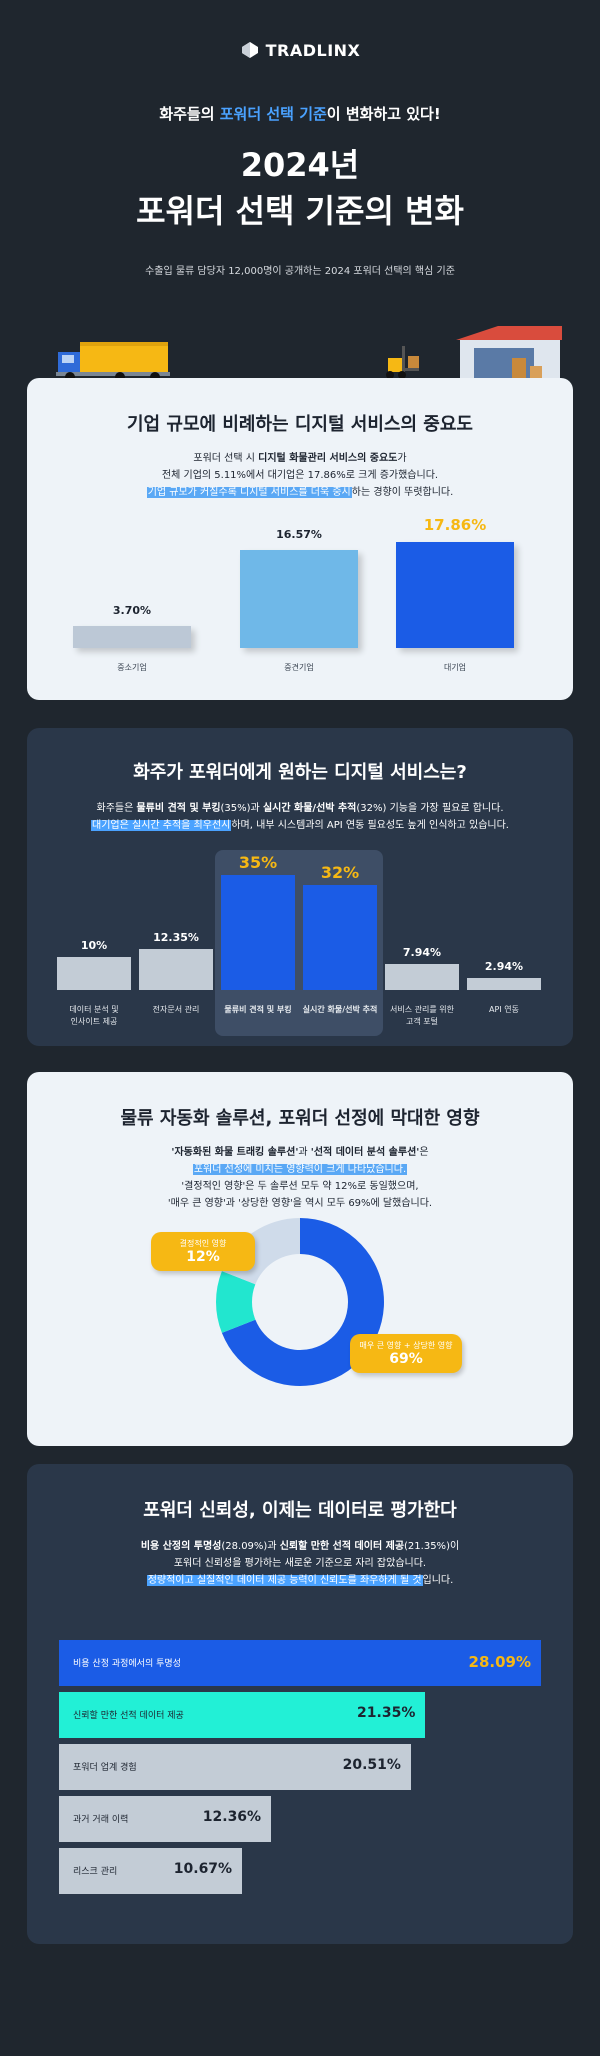  What do you see at coordinates (300, 165) in the screenshot?
I see `title-line-1: 2024년` at bounding box center [300, 165].